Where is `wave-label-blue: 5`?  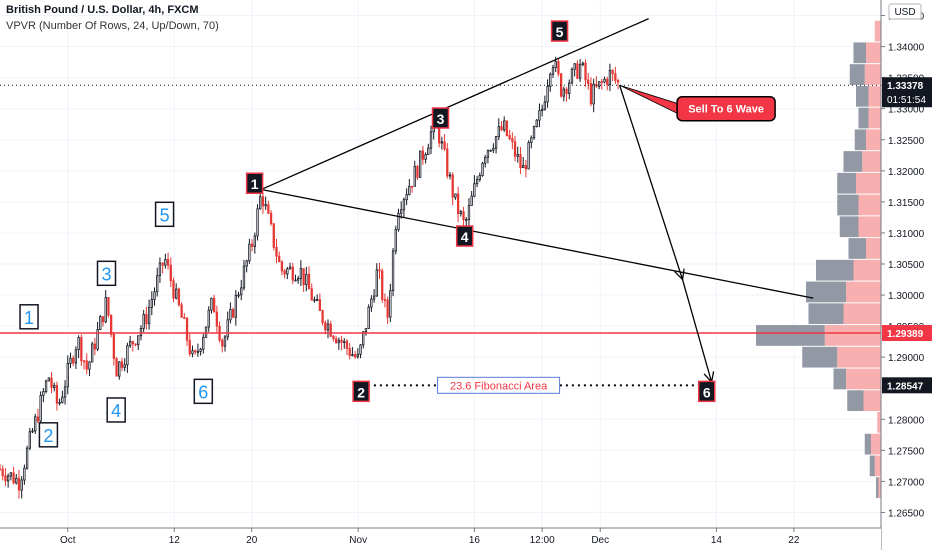
wave-label-blue: 5 is located at coordinates (164, 214).